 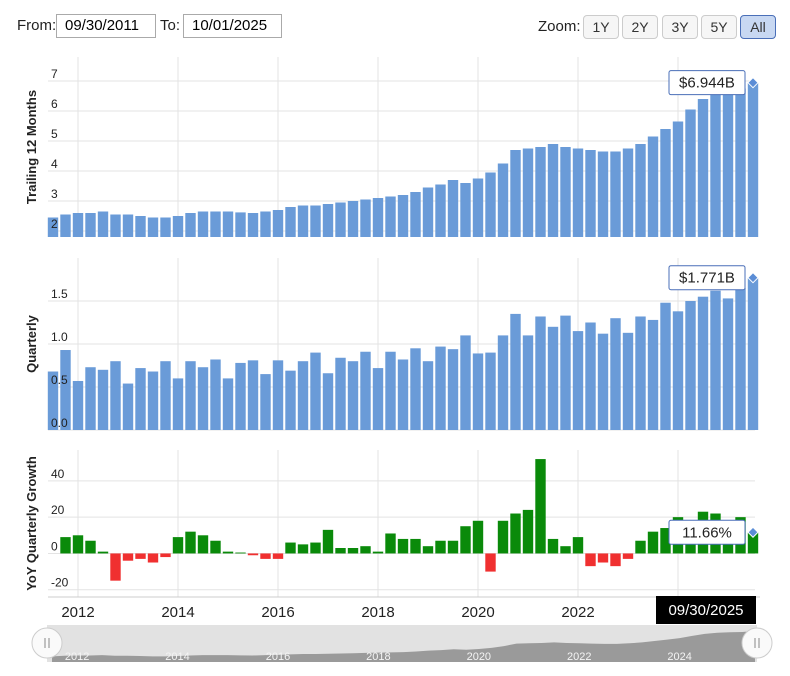 What do you see at coordinates (177, 612) in the screenshot?
I see `x-tick-label: 2014` at bounding box center [177, 612].